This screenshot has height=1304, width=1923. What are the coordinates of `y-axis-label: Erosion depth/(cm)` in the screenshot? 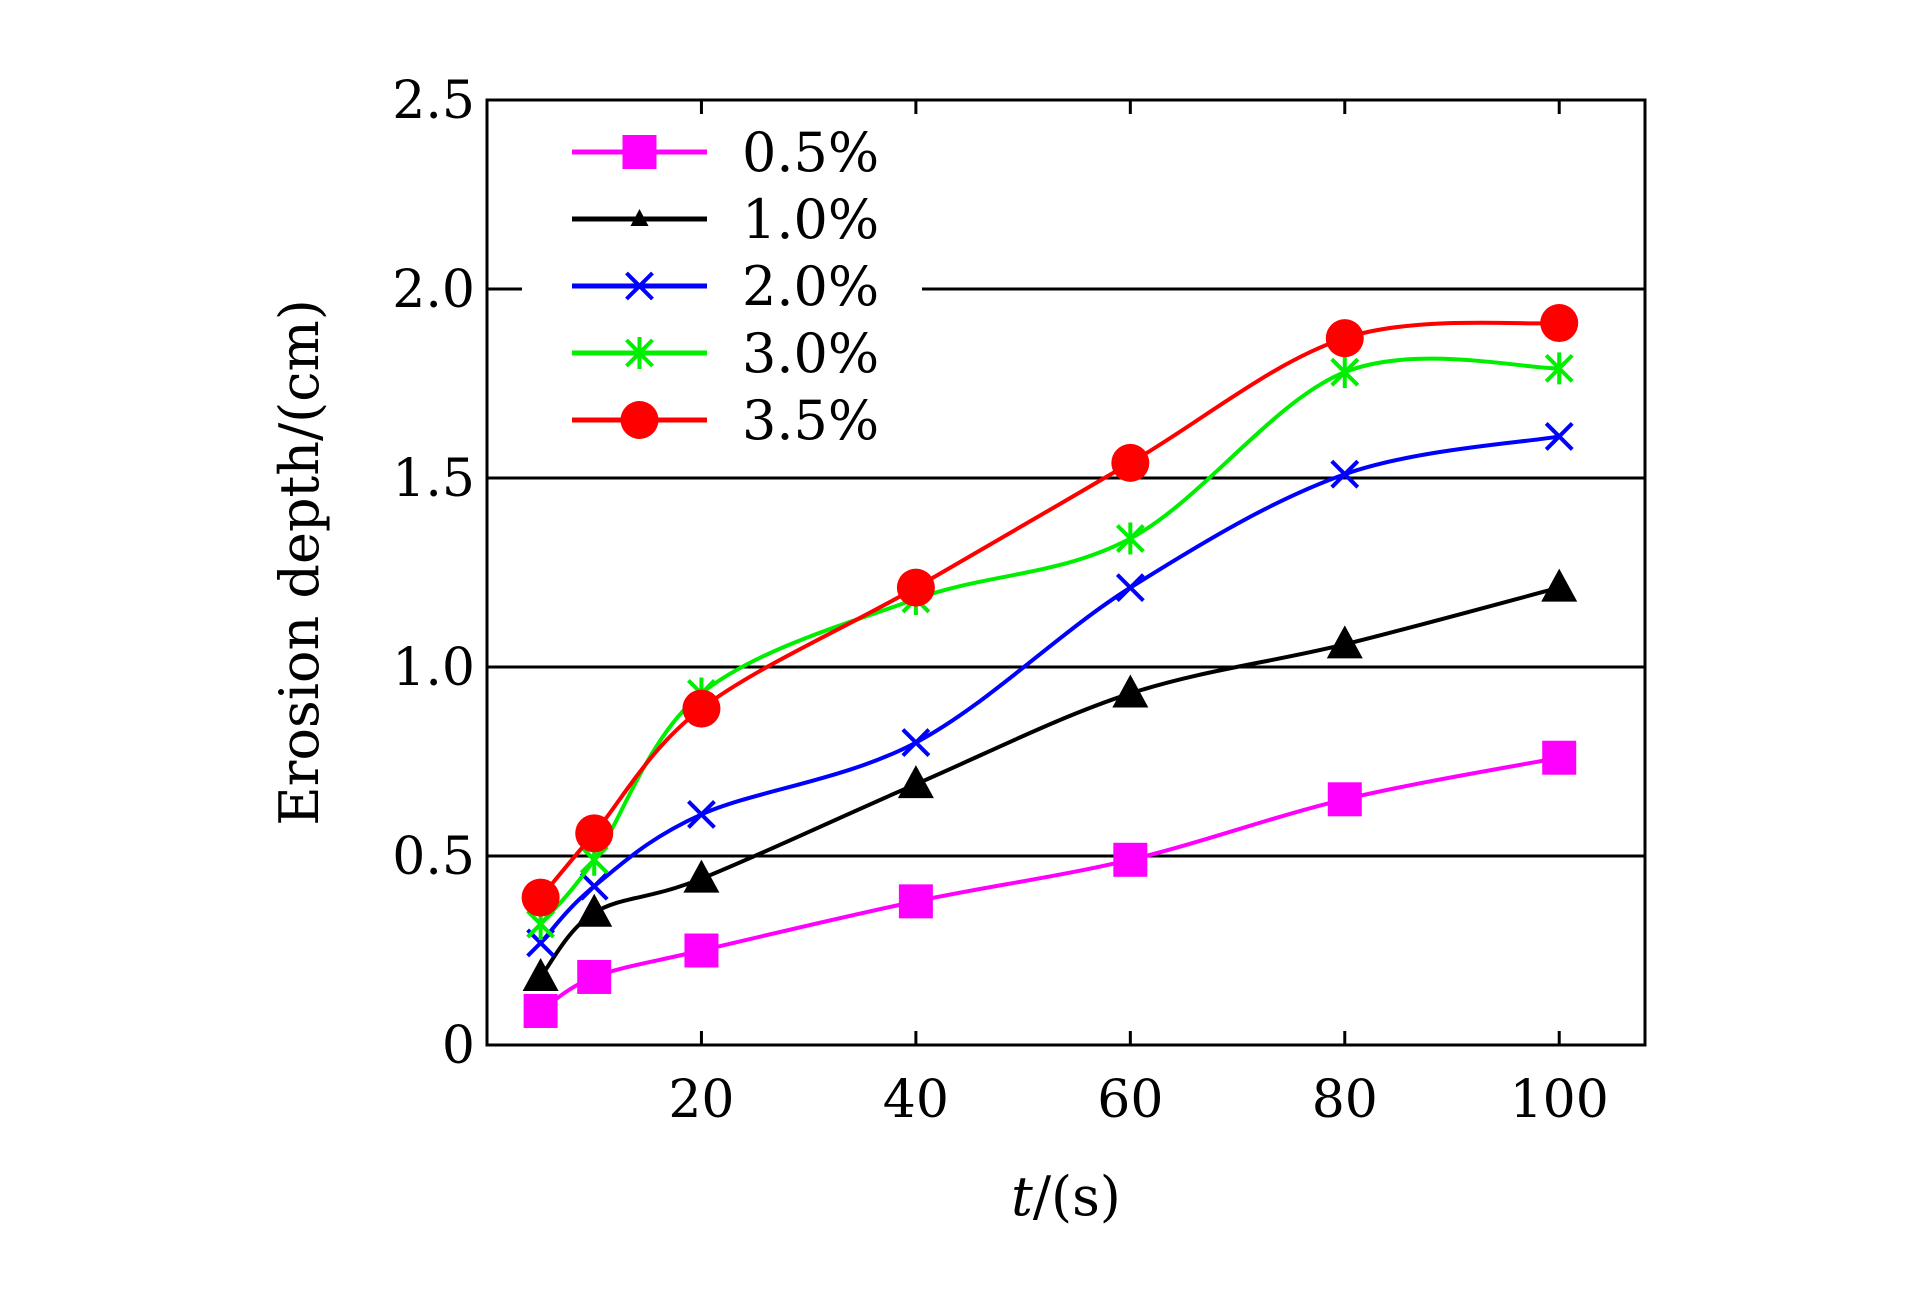 It's located at (299, 562).